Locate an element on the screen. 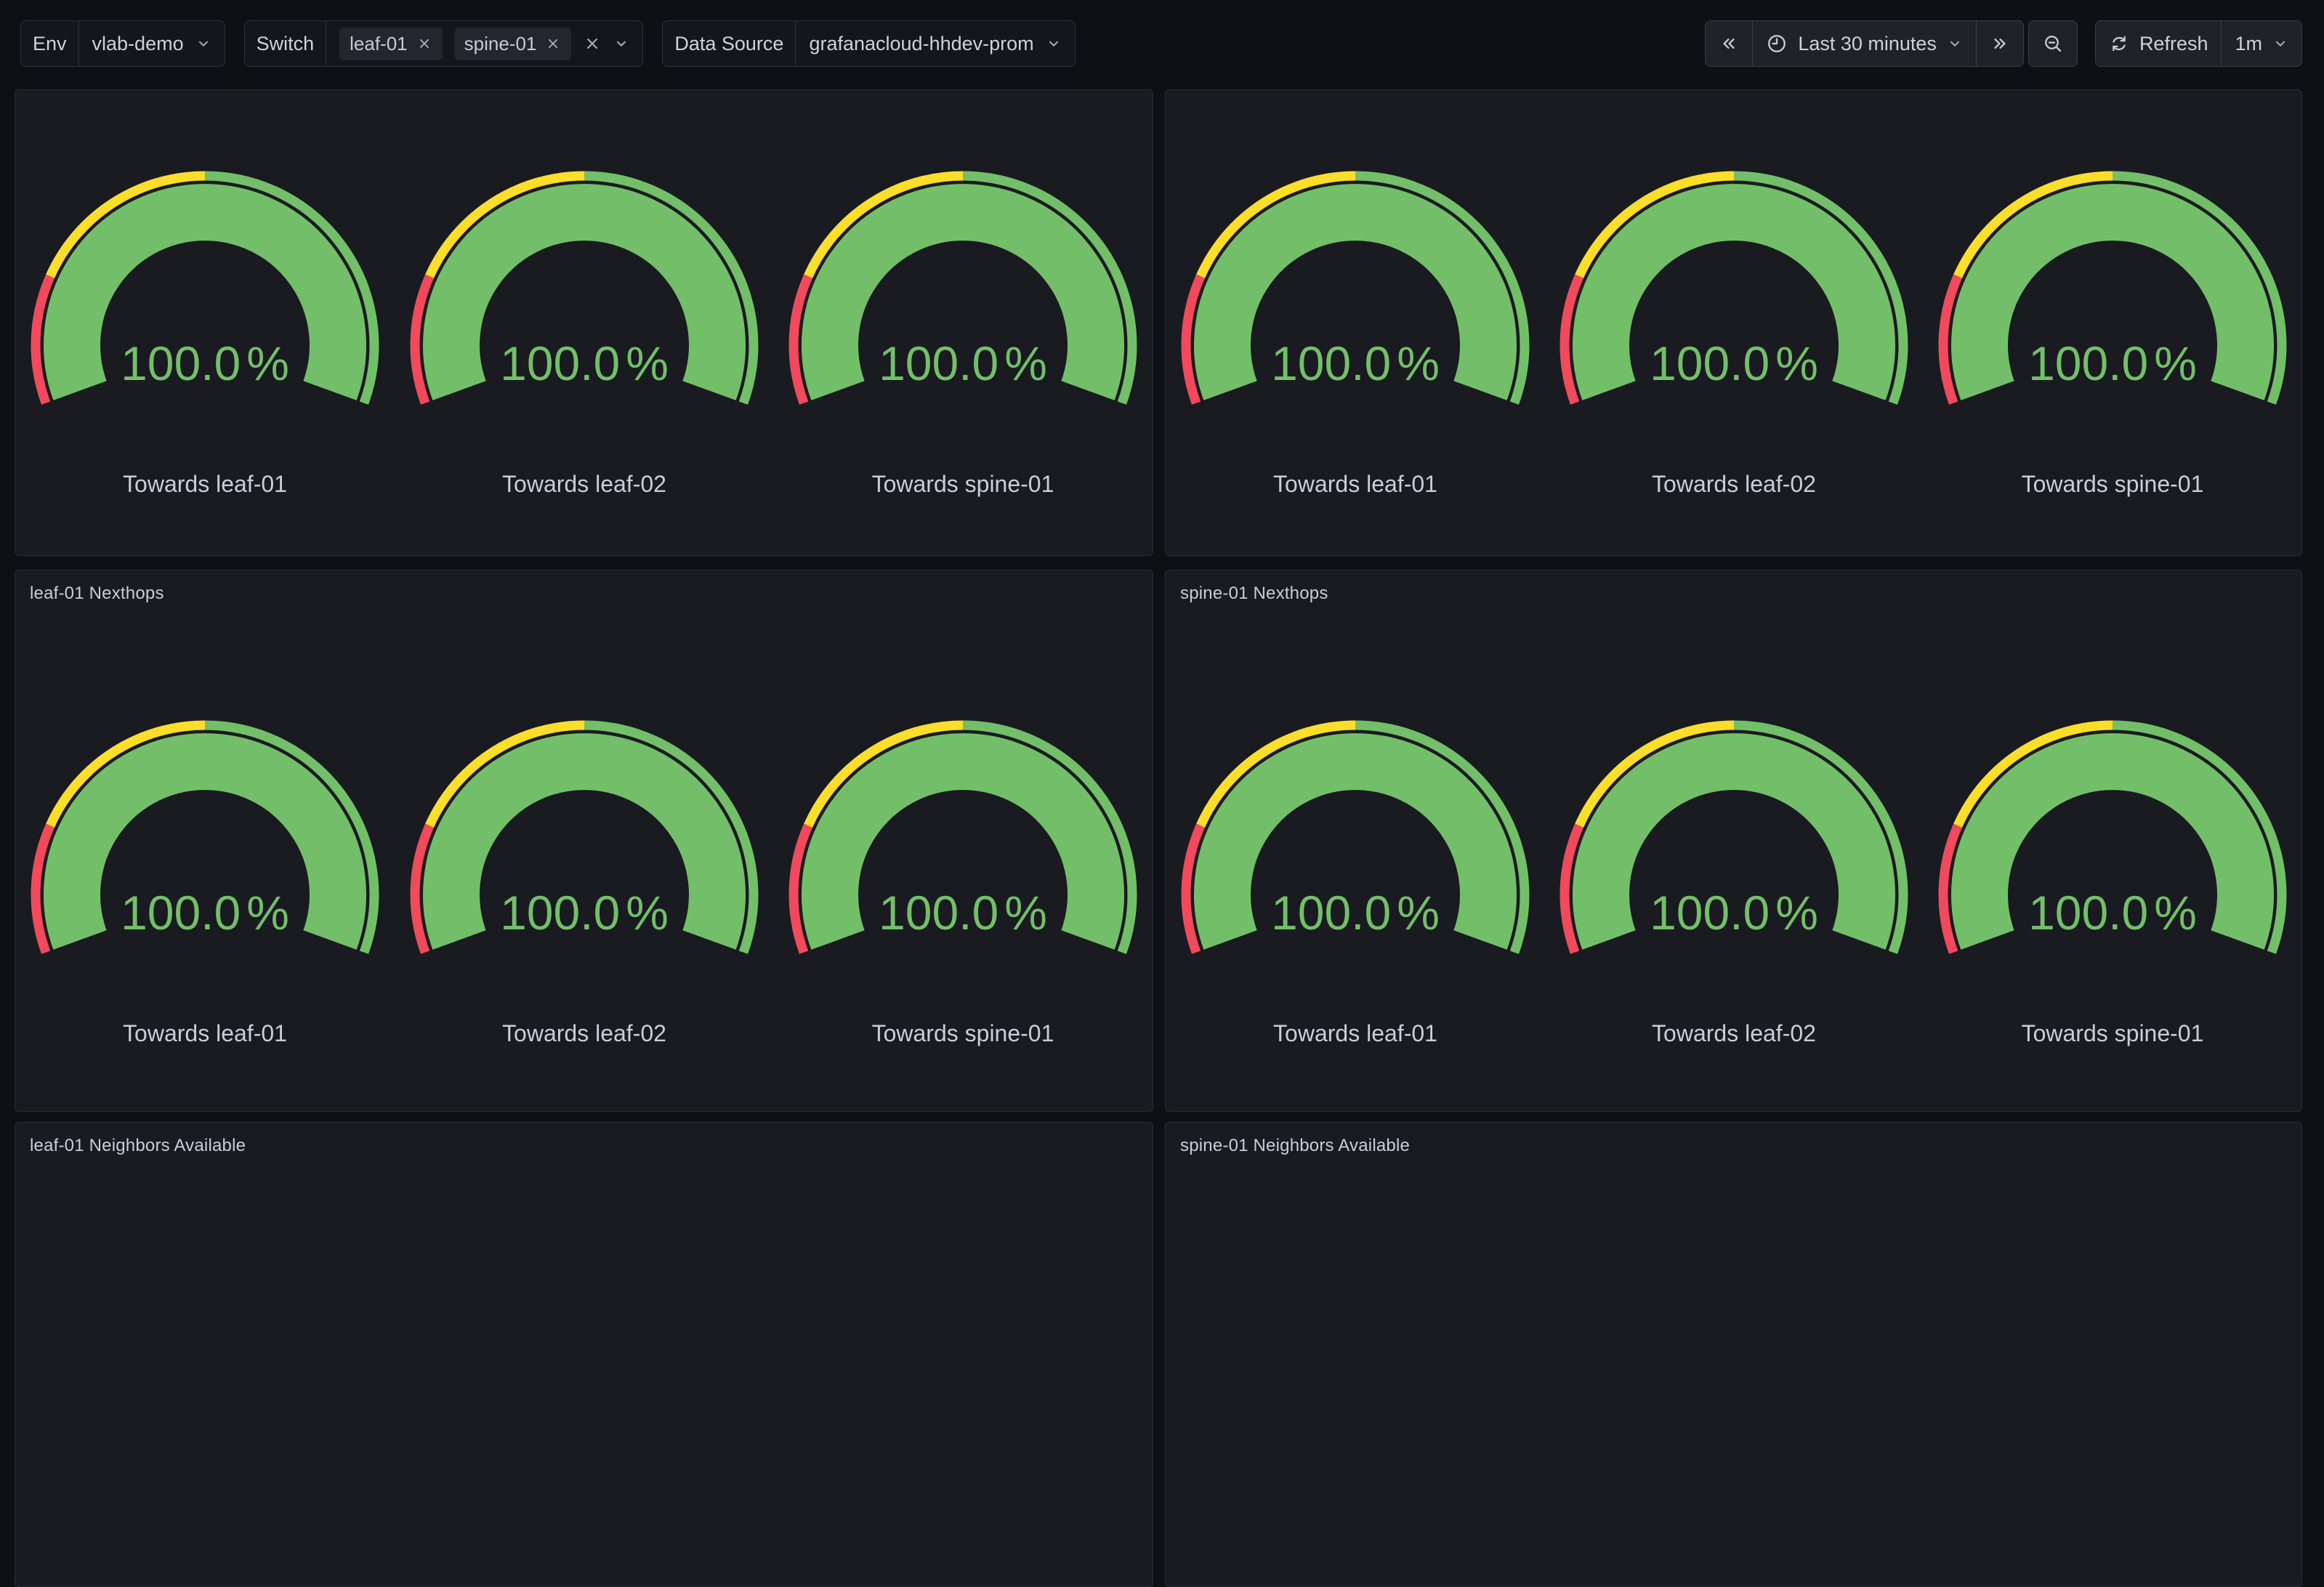 Image resolution: width=2324 pixels, height=1587 pixels. switch-tag-chip: leaf-01 is located at coordinates (391, 43).